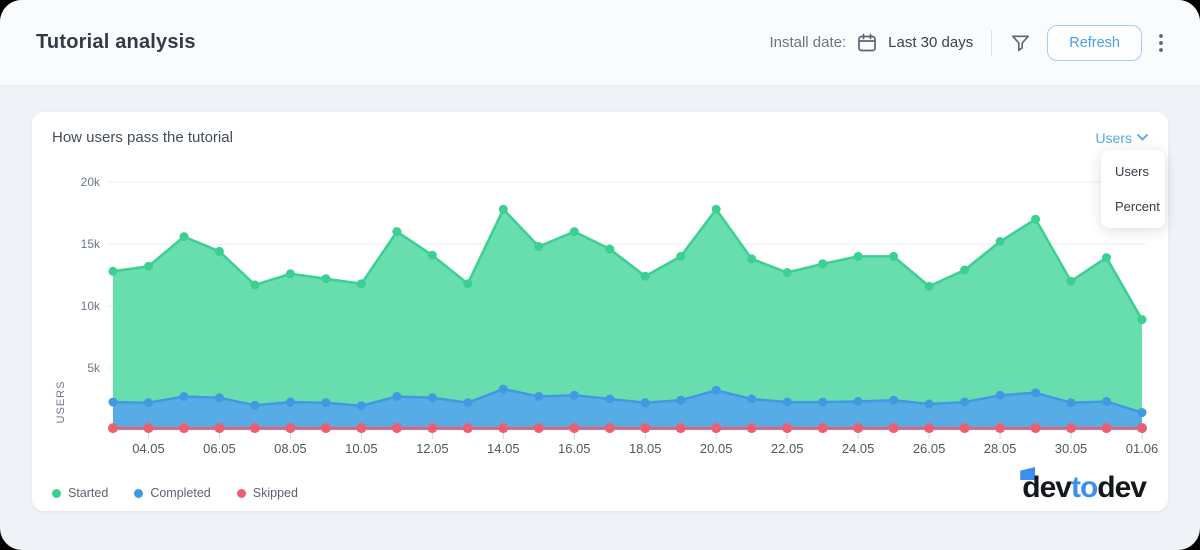  What do you see at coordinates (275, 493) in the screenshot?
I see `legend-label: Skipped` at bounding box center [275, 493].